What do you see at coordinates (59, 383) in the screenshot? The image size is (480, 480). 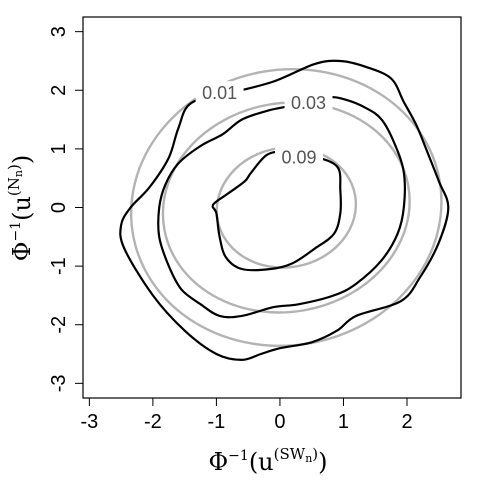 I see `y-tick-label: -3` at bounding box center [59, 383].